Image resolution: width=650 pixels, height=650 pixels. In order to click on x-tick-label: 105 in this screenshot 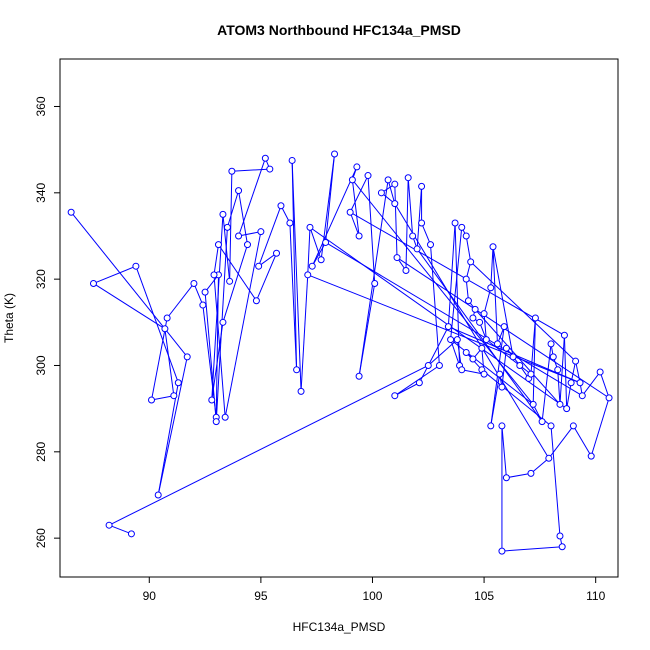, I will do `click(484, 596)`.